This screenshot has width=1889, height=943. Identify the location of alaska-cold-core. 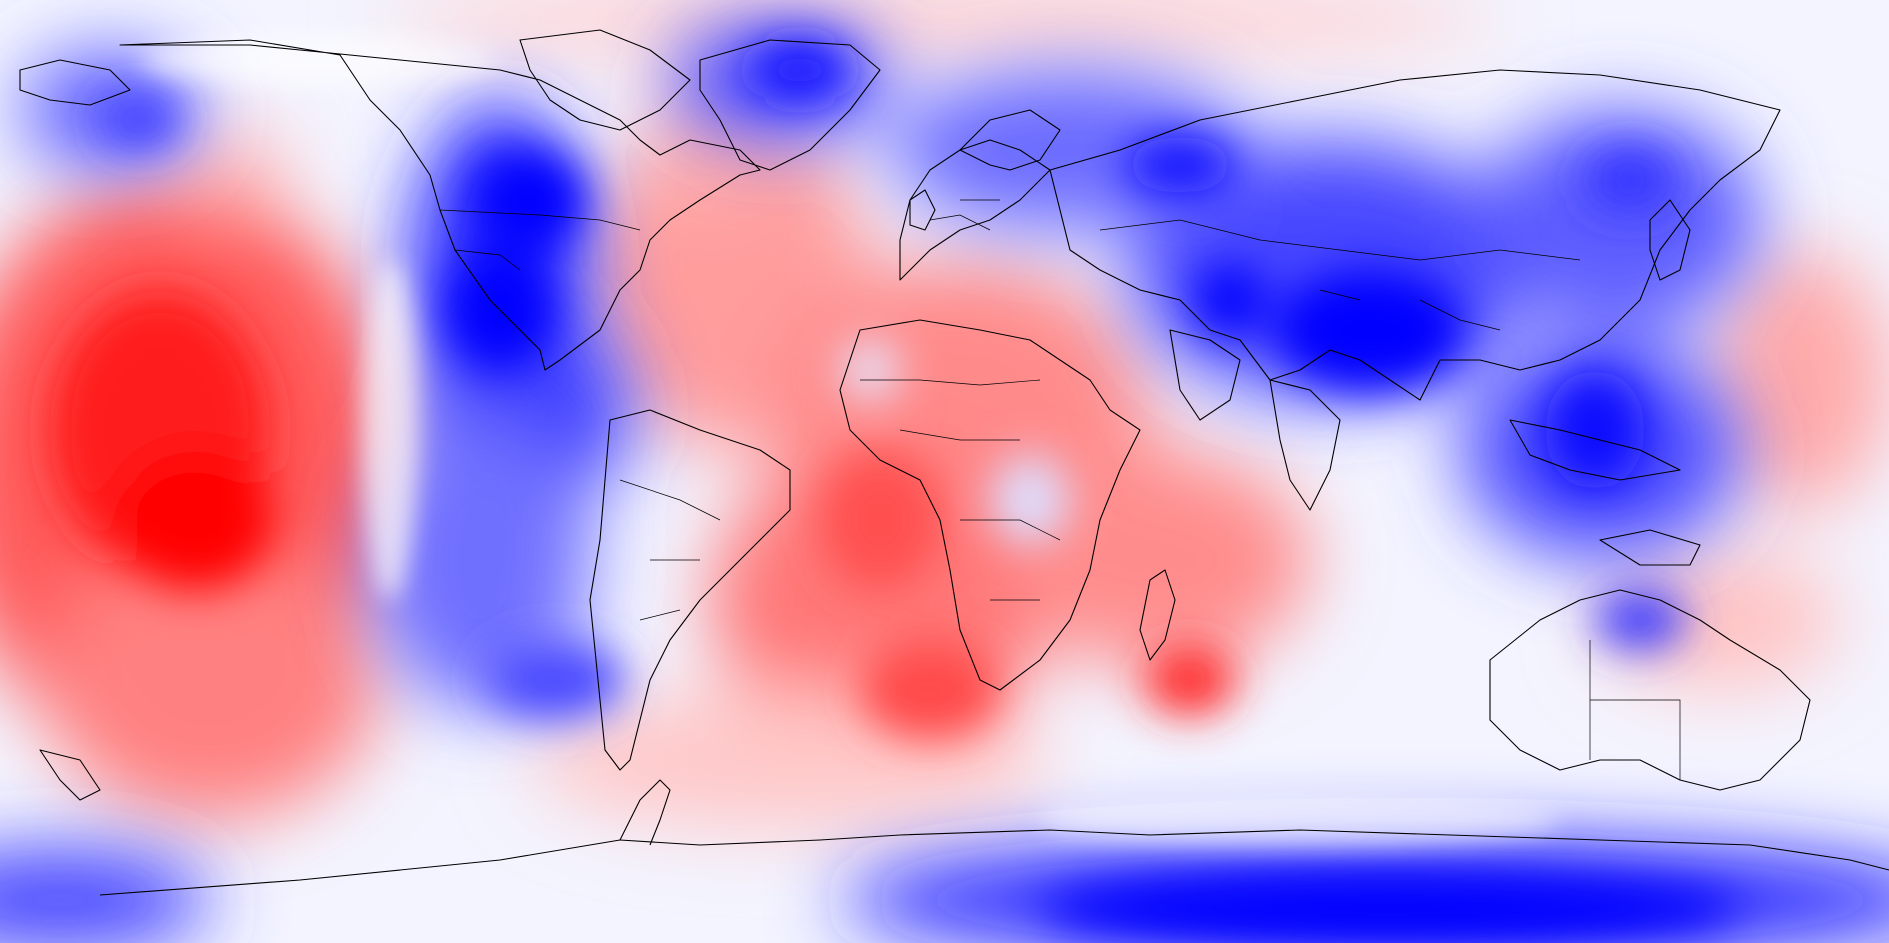
(140, 120).